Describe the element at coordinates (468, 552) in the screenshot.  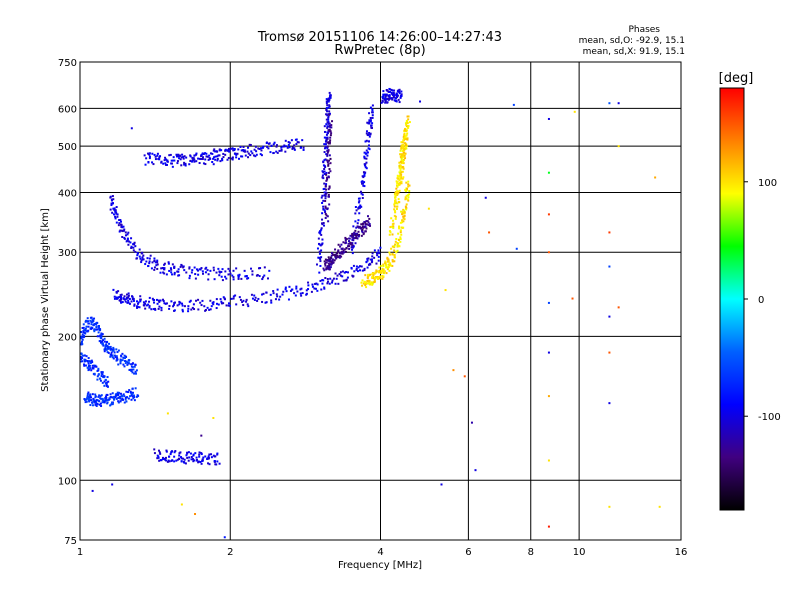
I see `x-tick-label: 6` at that location.